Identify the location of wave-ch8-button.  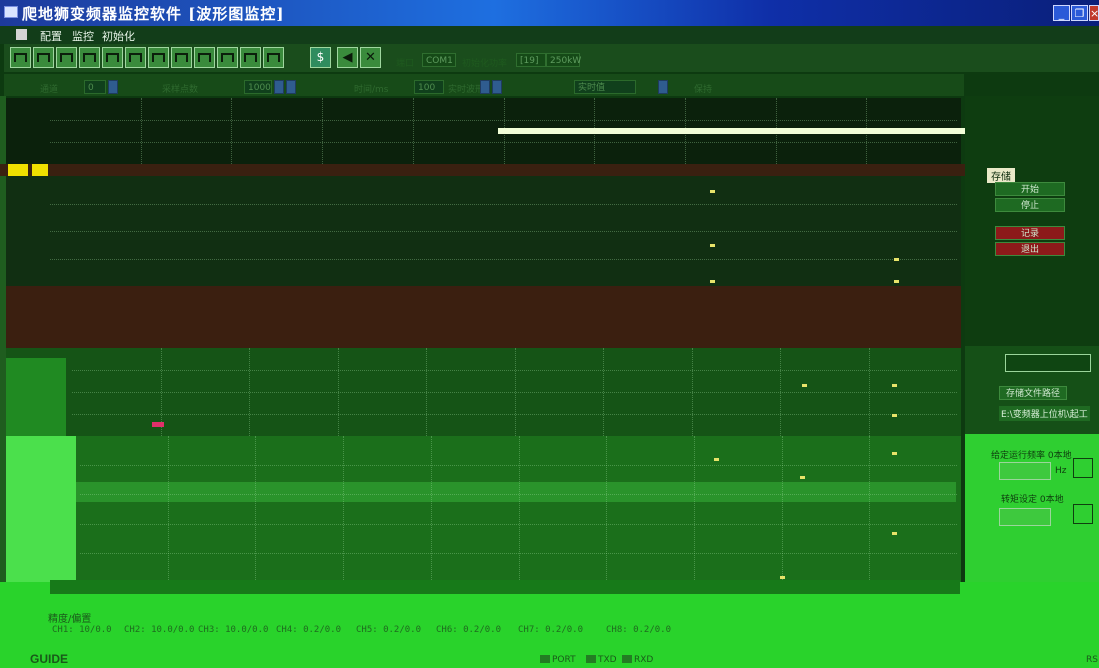
(181, 57).